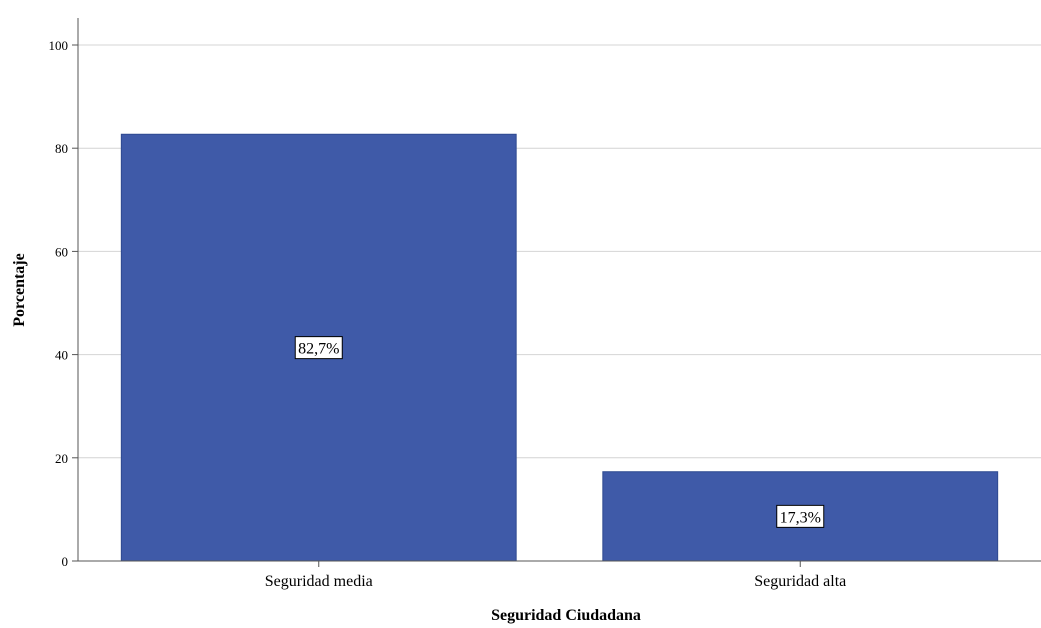 The height and width of the screenshot is (628, 1041). Describe the element at coordinates (61, 458) in the screenshot. I see `y-tick-label: 20` at that location.